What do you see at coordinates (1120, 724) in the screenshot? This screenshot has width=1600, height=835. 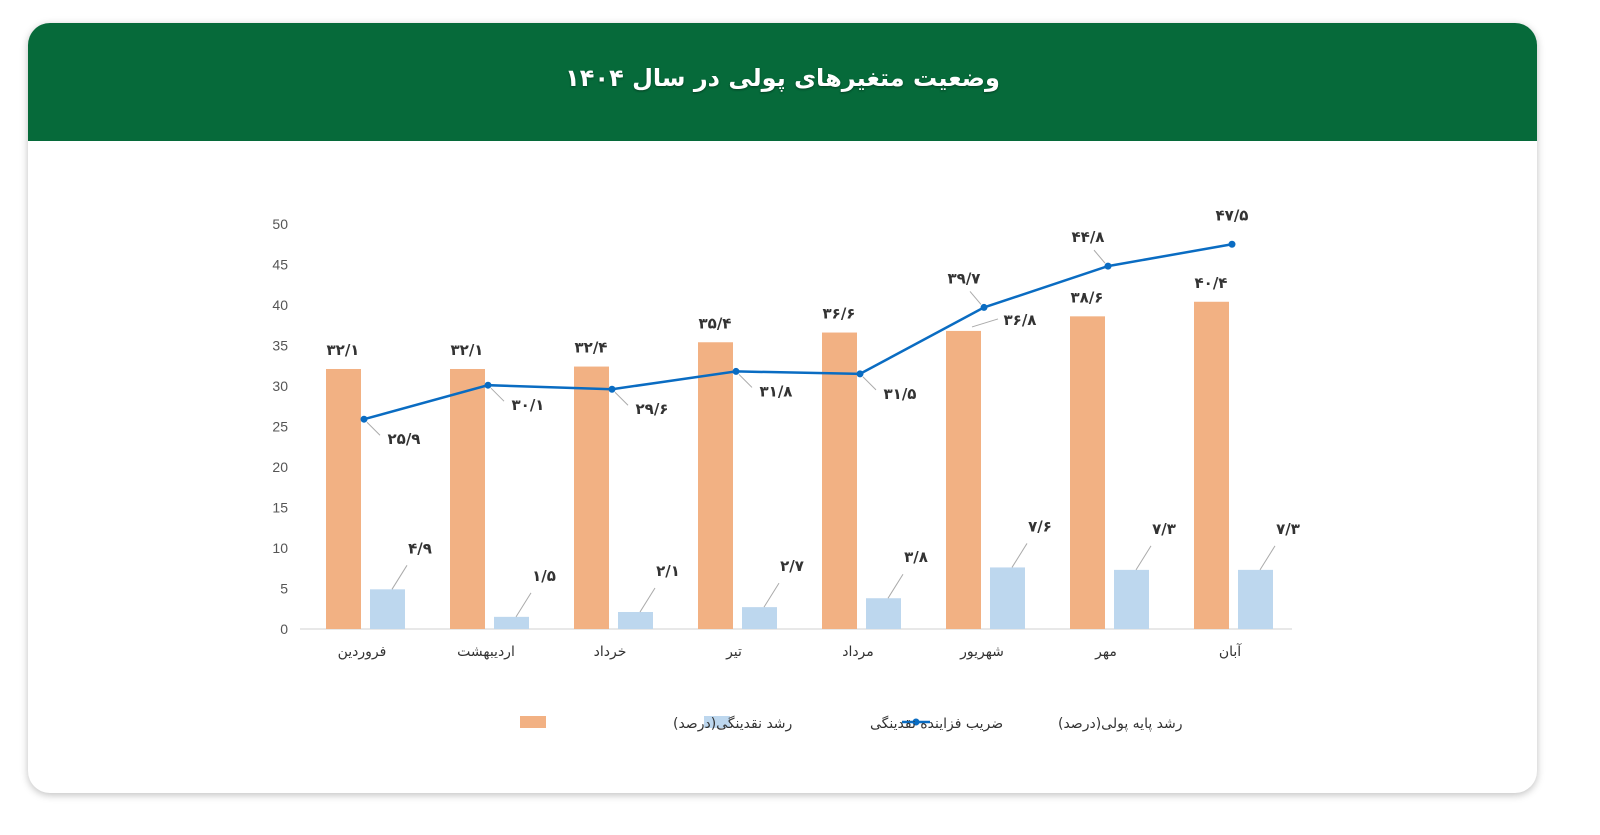 I see `legend-label-base-money: رشد پایه پولی(درصد)` at bounding box center [1120, 724].